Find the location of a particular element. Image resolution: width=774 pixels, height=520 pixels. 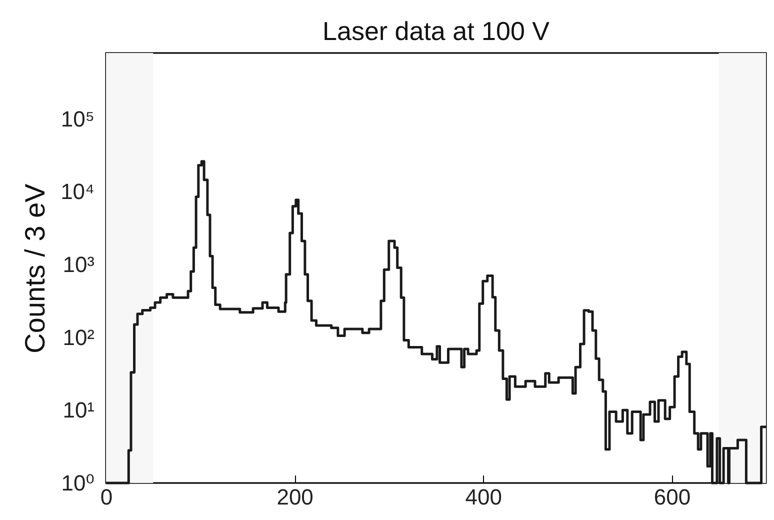

y-tick-label: 10⁰ is located at coordinates (78, 483).